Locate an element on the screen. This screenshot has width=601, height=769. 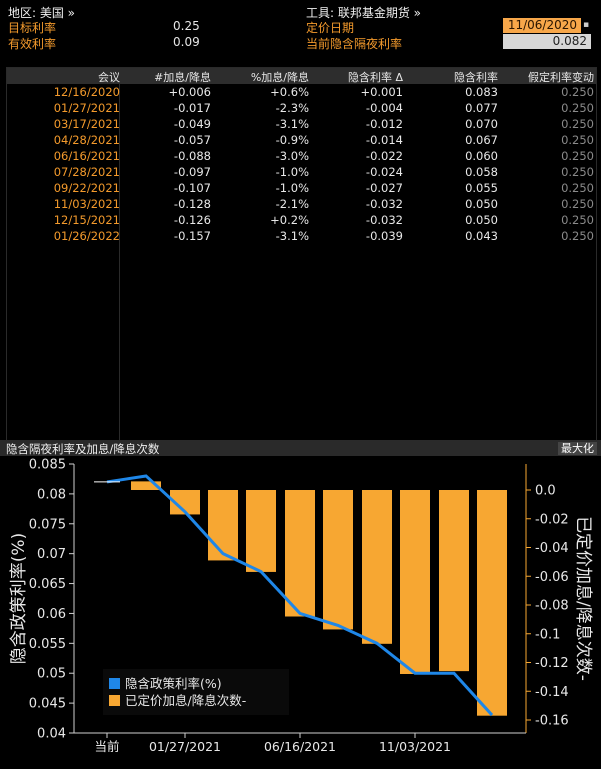
table-header: 会议 #加息/降息 %加息/降息 隐含利率 Δ 隐含利率 假定利率变动 is located at coordinates (301, 76).